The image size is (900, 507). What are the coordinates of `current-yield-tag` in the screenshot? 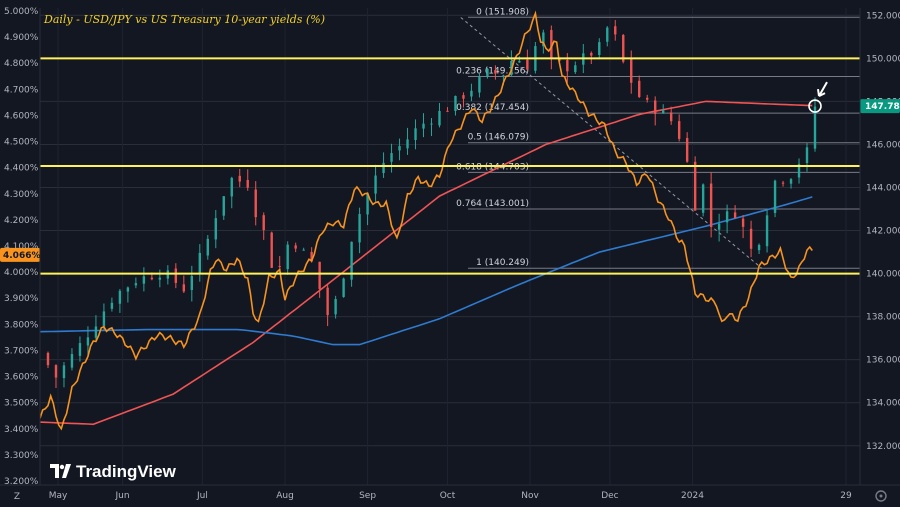 It's located at (20, 254).